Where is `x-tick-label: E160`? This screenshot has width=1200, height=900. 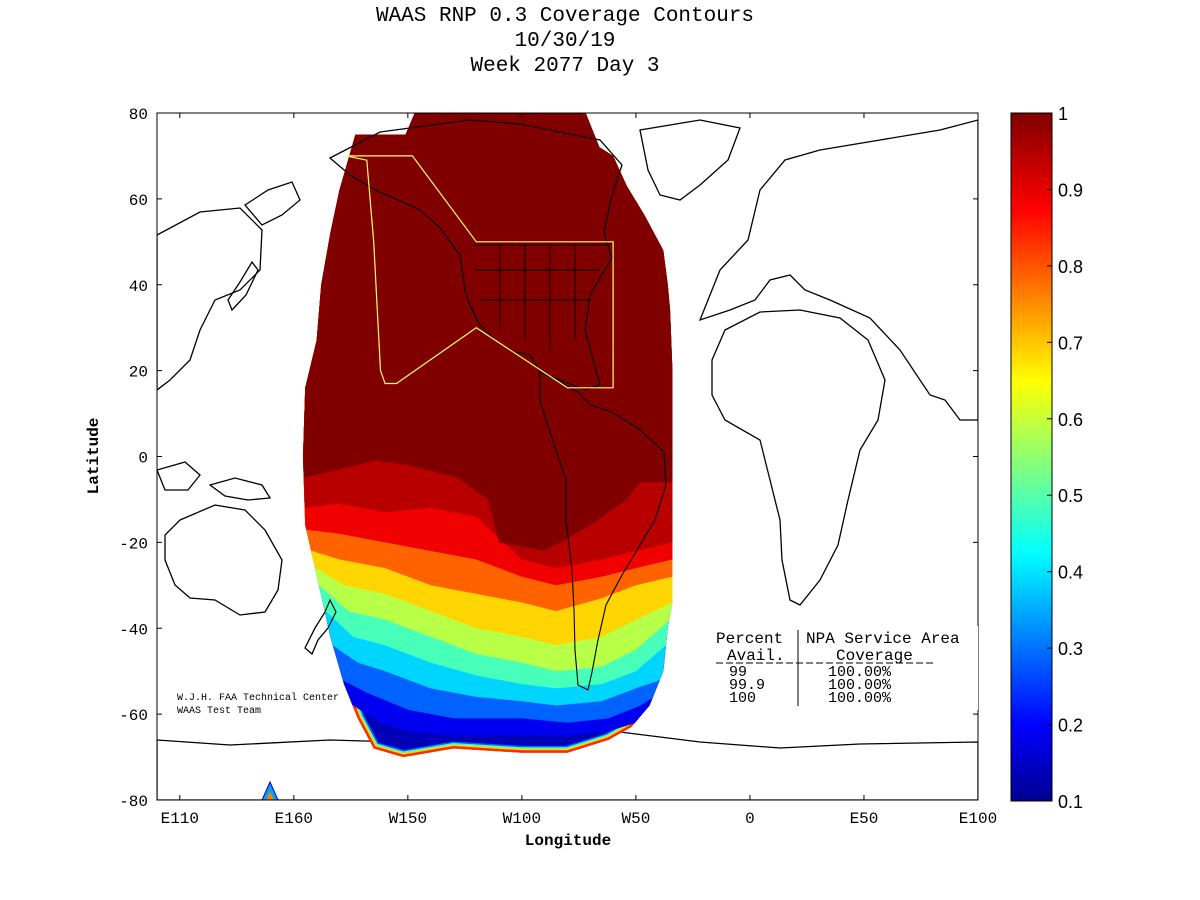 x-tick-label: E160 is located at coordinates (294, 819).